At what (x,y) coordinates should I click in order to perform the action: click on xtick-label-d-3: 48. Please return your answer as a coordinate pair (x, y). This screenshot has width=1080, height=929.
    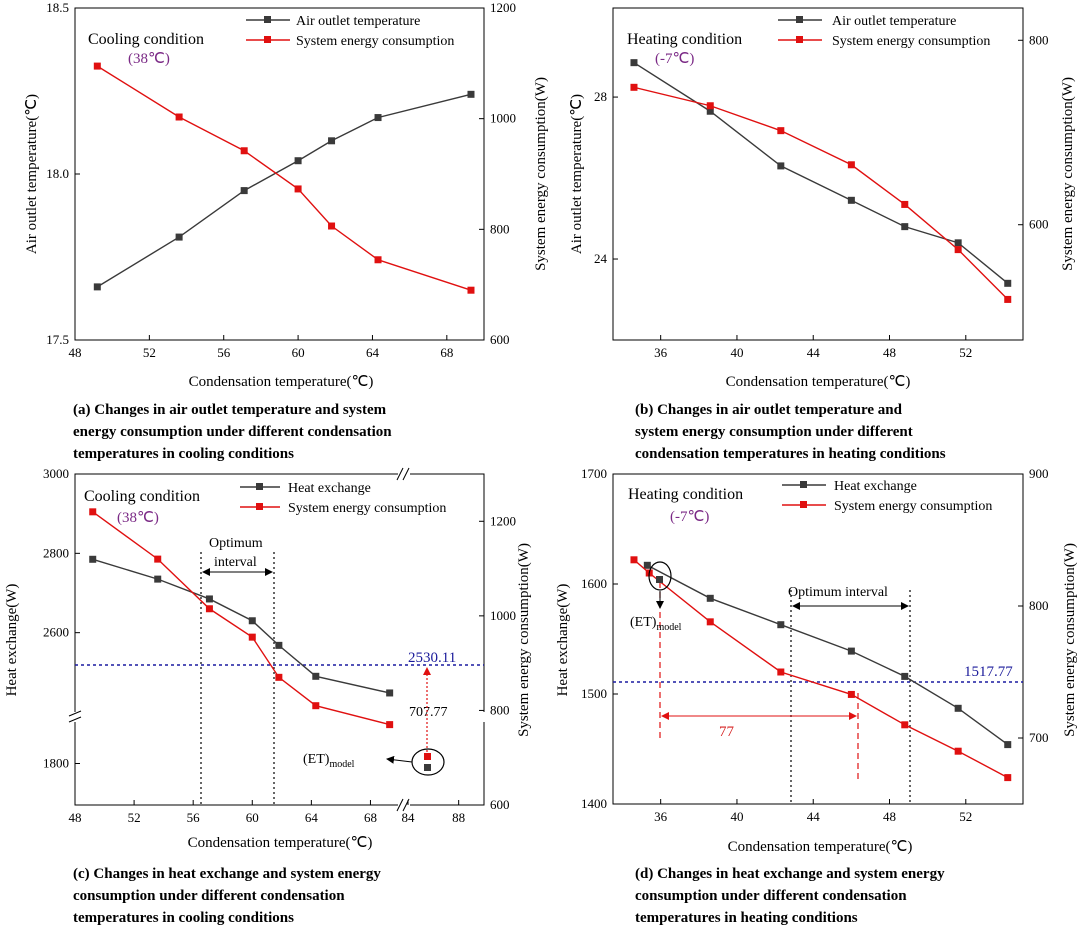
    Looking at the image, I should click on (889, 816).